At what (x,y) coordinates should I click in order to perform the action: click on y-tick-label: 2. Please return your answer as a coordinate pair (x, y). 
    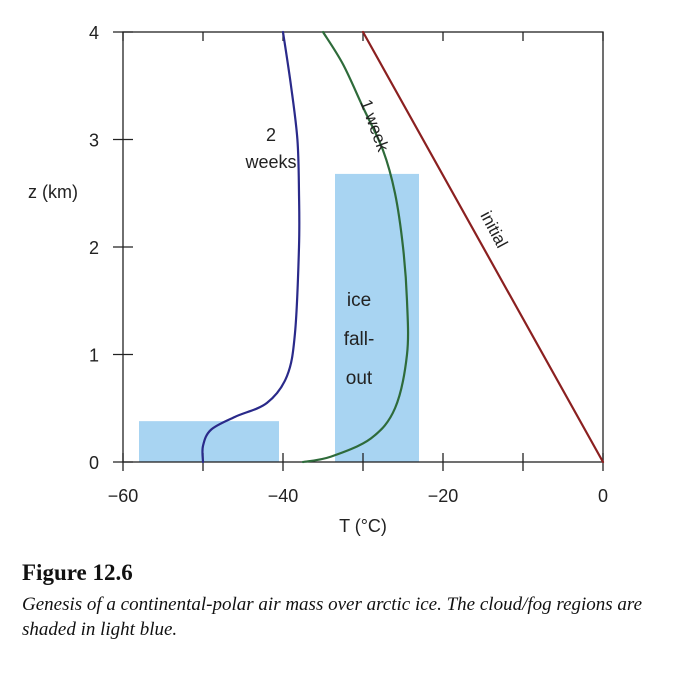
    Looking at the image, I should click on (94, 248).